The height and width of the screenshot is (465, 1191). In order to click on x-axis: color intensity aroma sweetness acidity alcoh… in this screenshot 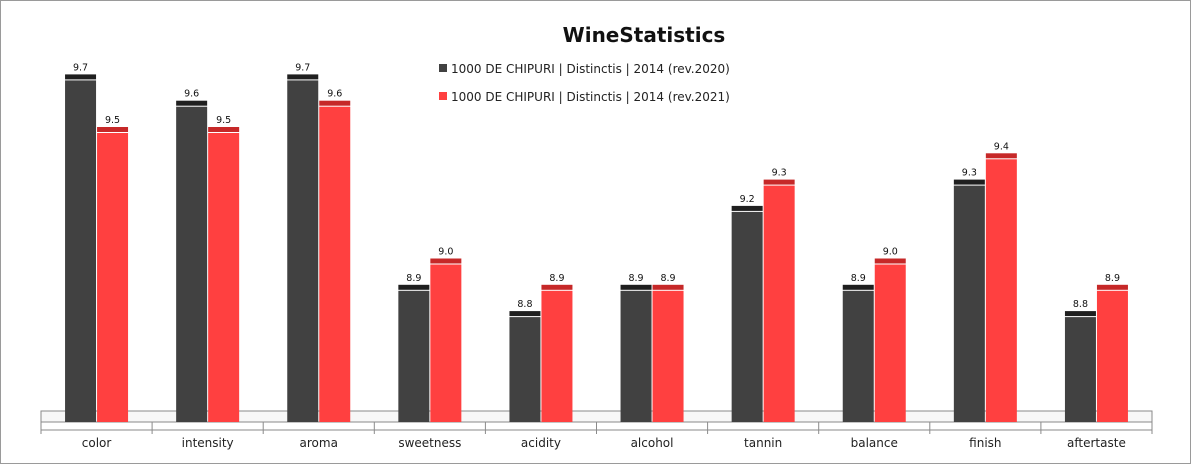, I will do `click(596, 436)`.